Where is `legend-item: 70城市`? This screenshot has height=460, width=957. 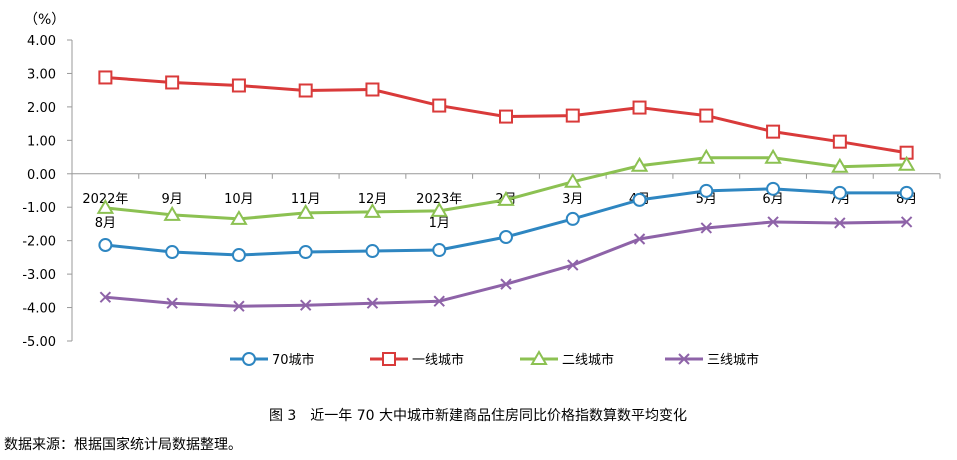 legend-item: 70城市 is located at coordinates (272, 360).